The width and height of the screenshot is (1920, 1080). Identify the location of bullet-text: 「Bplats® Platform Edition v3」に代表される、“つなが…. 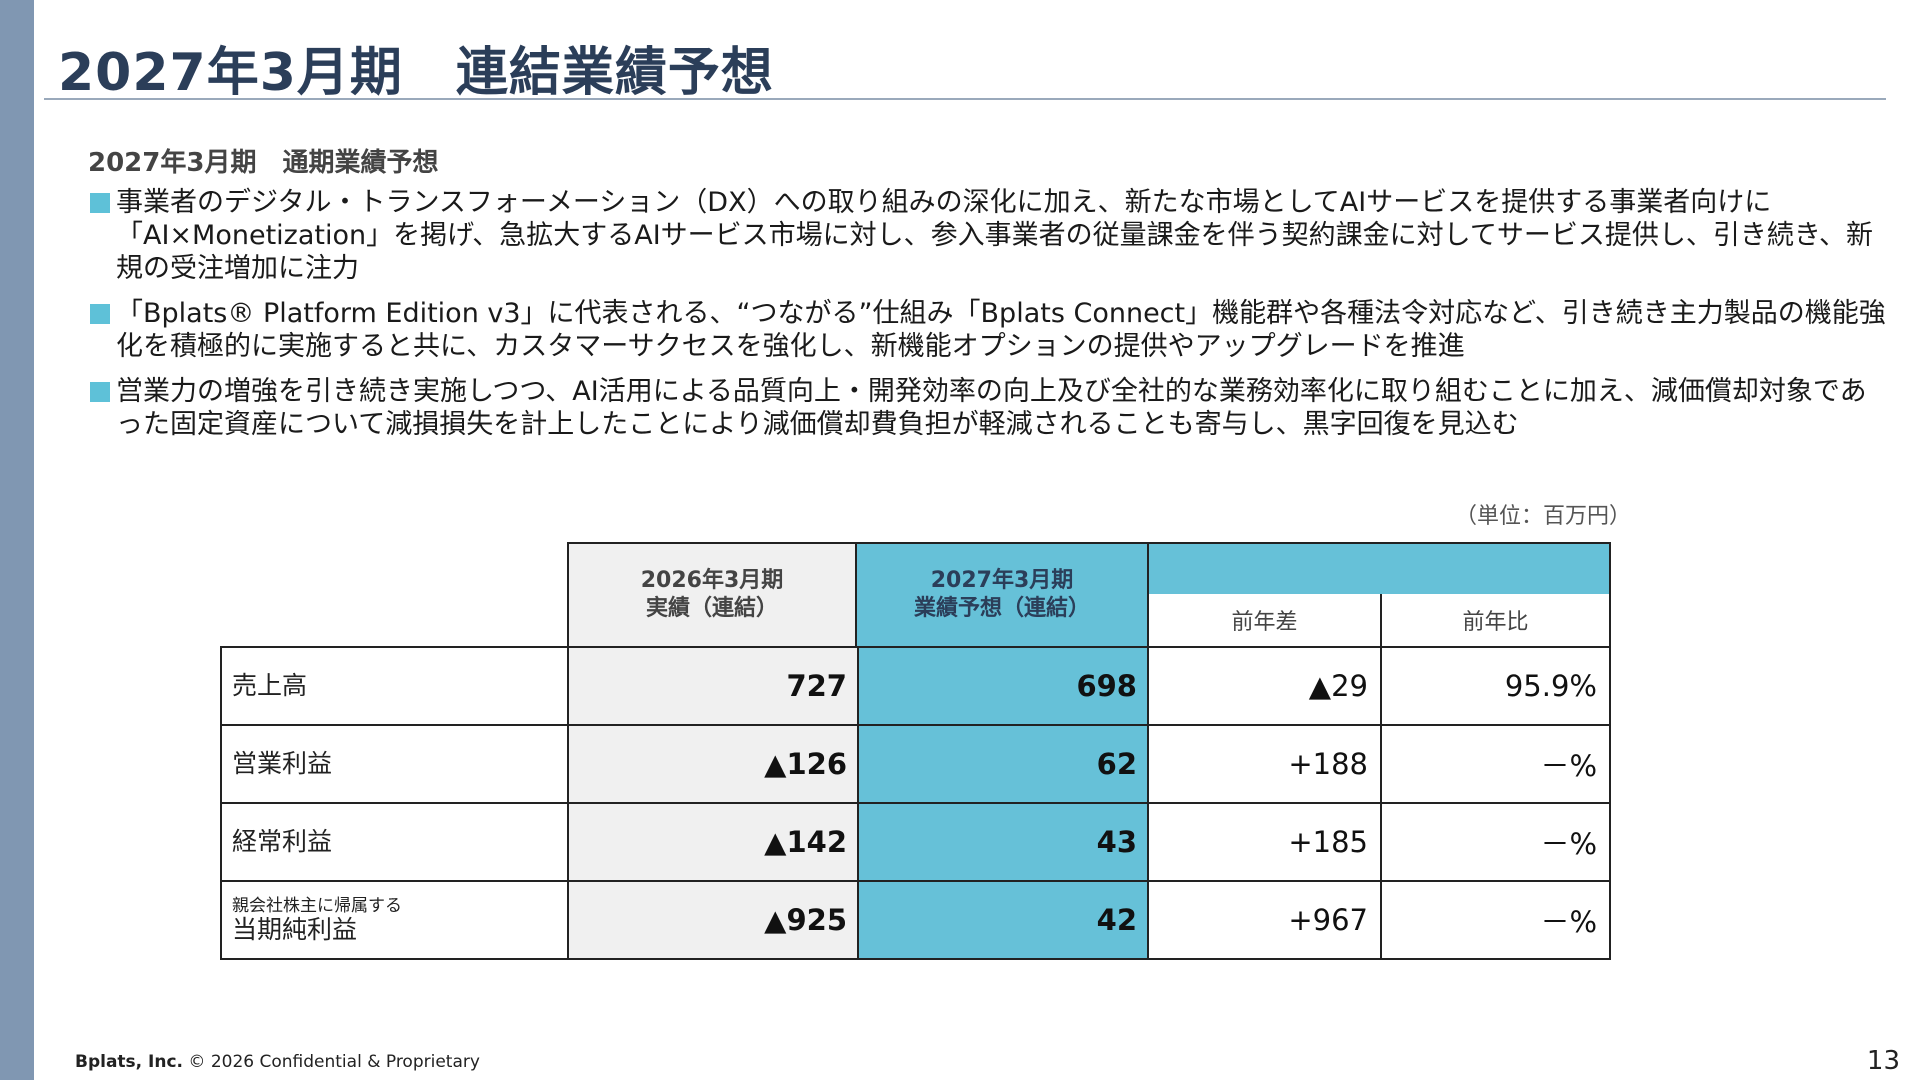
(1001, 330).